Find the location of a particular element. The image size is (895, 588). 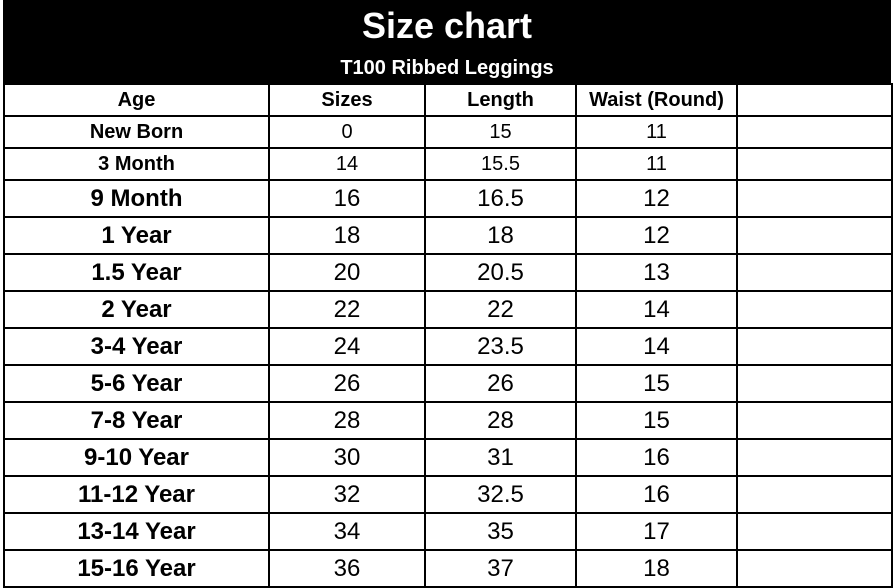

size-cell: 20 is located at coordinates (347, 272).